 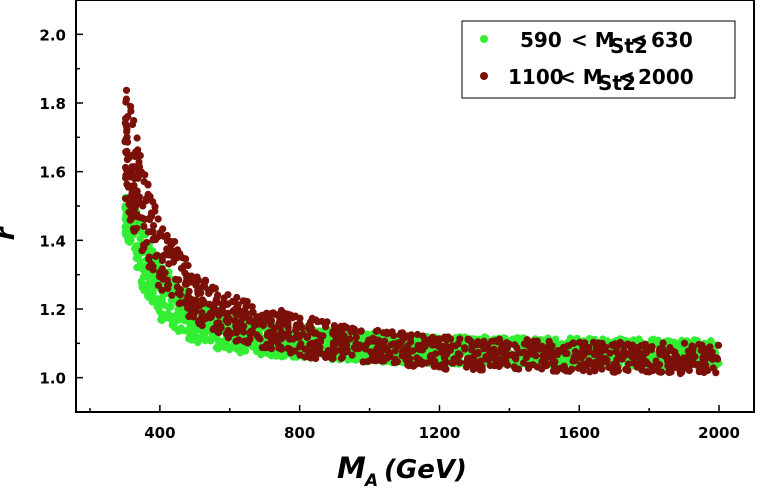 I want to click on y-tick-label: 1.4, so click(x=52, y=241).